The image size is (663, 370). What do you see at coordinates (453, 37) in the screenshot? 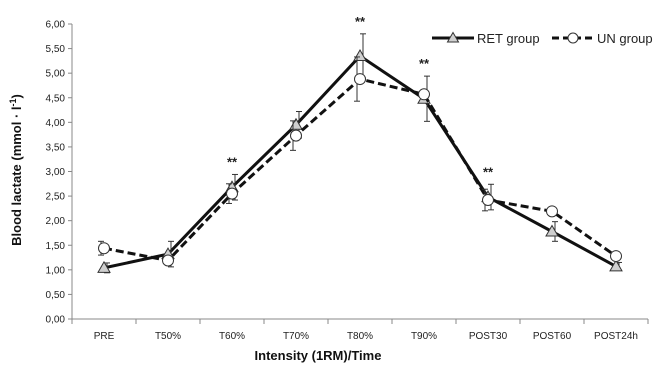
I see `legend-marker-ret` at bounding box center [453, 37].